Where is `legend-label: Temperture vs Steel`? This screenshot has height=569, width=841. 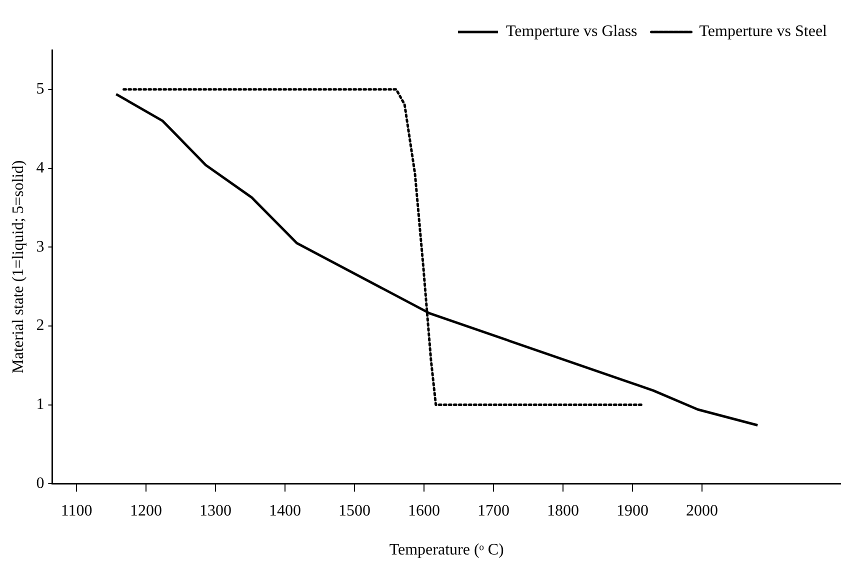 legend-label: Temperture vs Steel is located at coordinates (763, 31).